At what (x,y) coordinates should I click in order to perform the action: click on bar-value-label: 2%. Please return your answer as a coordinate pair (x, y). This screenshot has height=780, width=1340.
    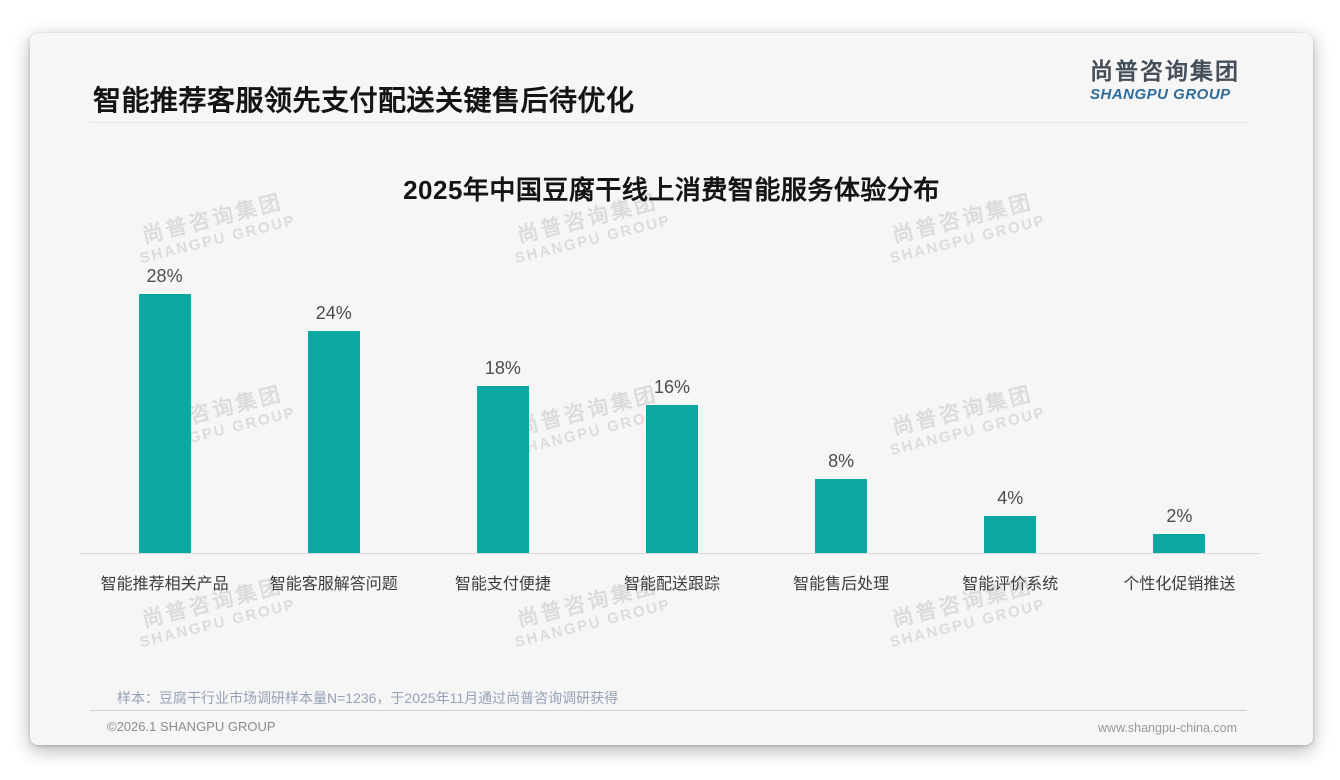
    Looking at the image, I should click on (1179, 516).